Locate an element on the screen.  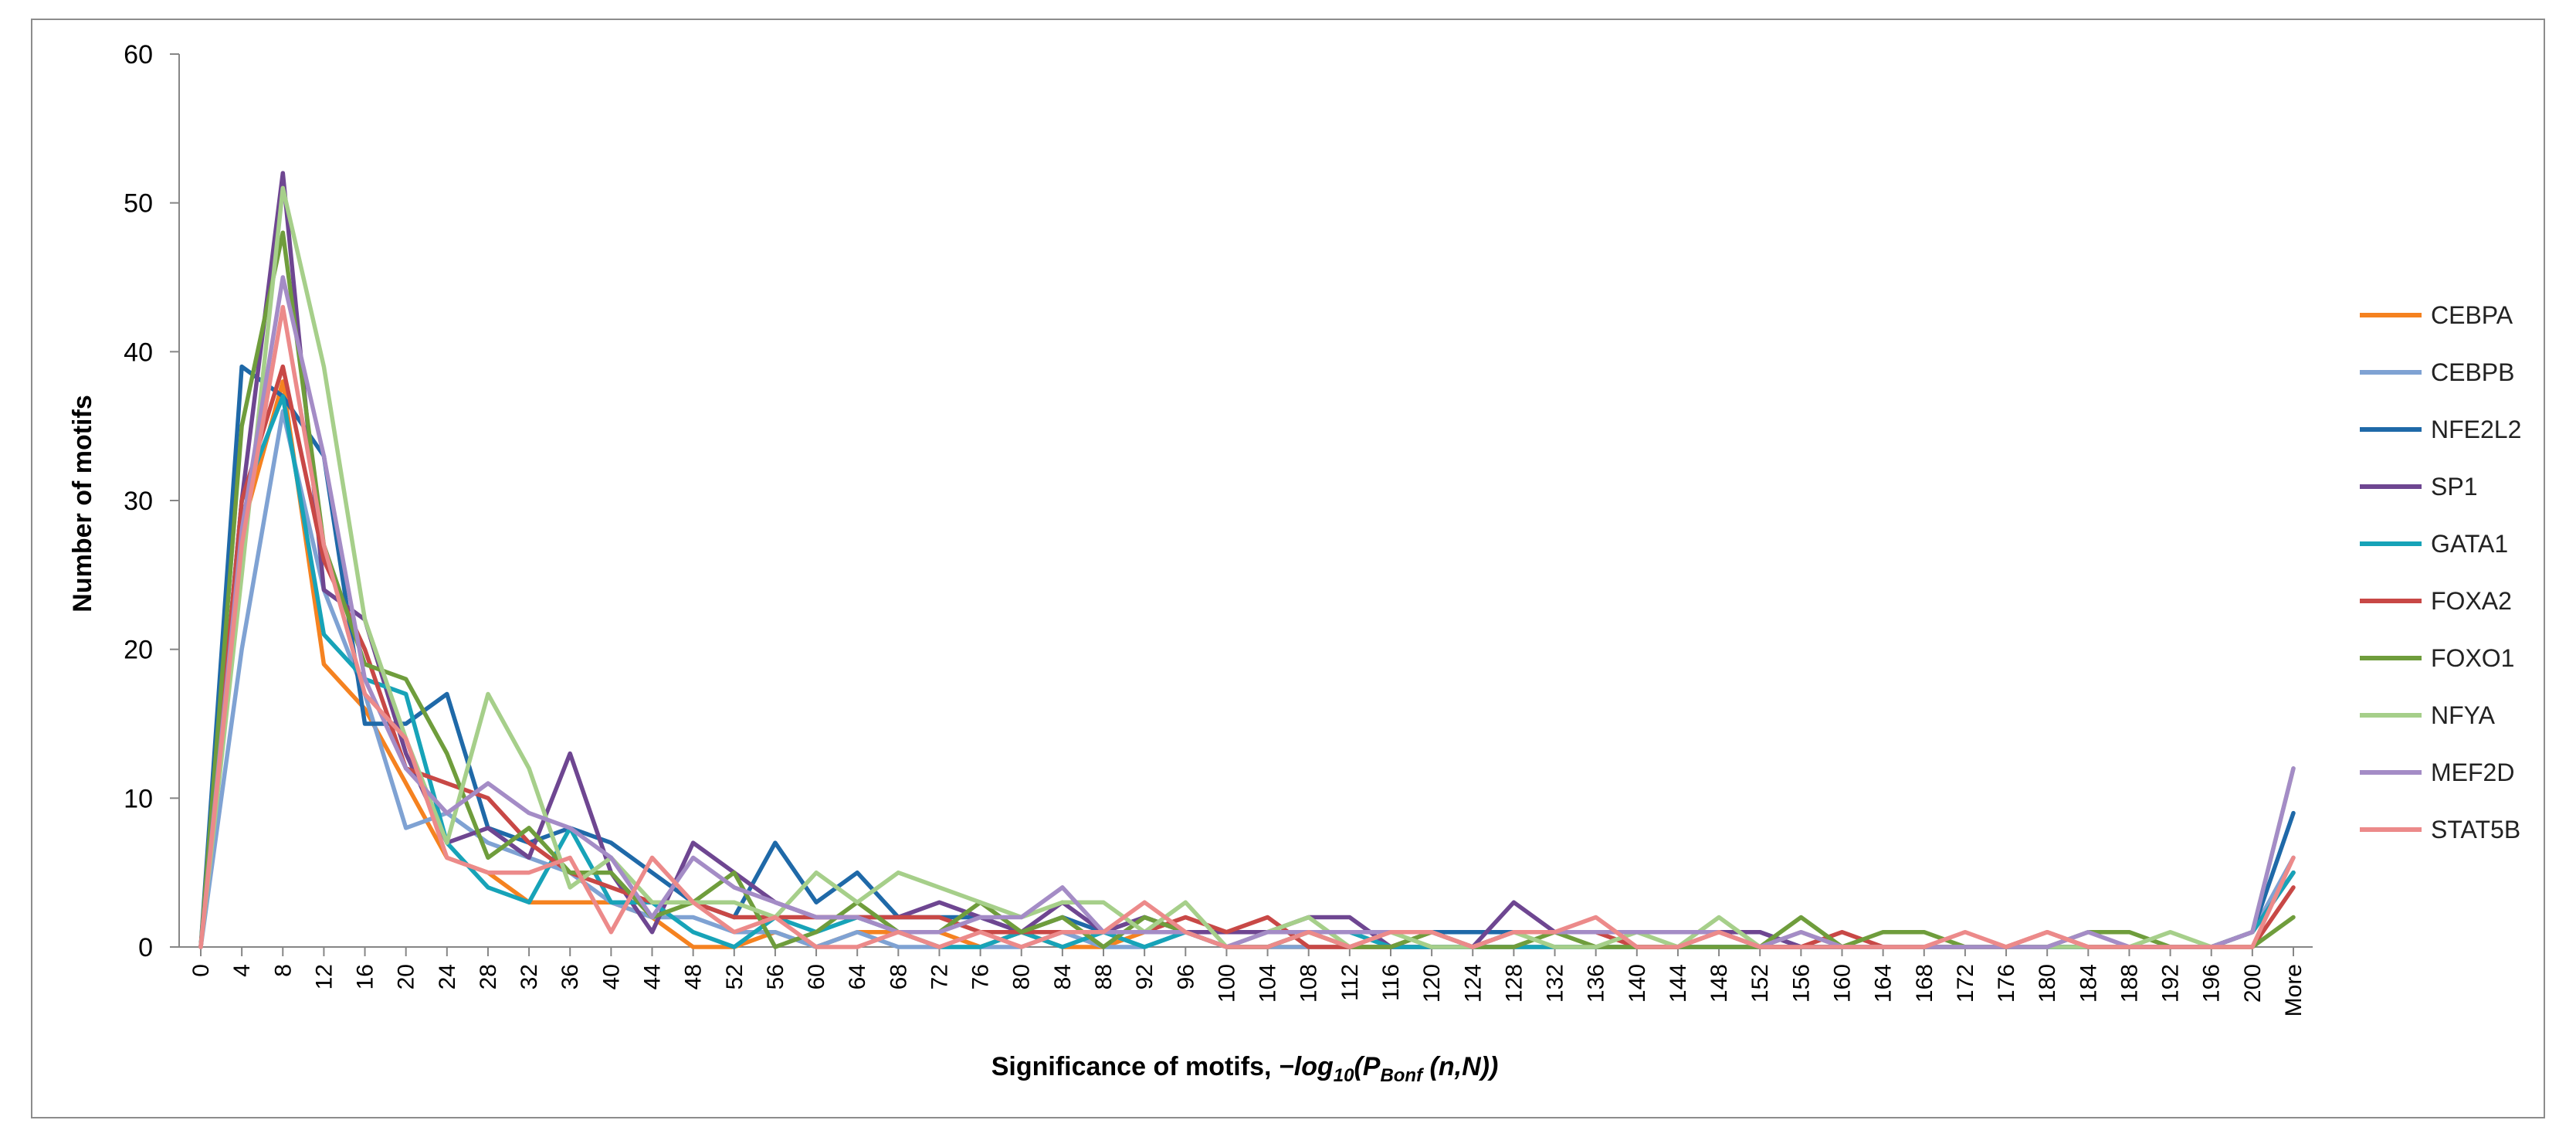
x-tick-label: 176 is located at coordinates (2006, 983).